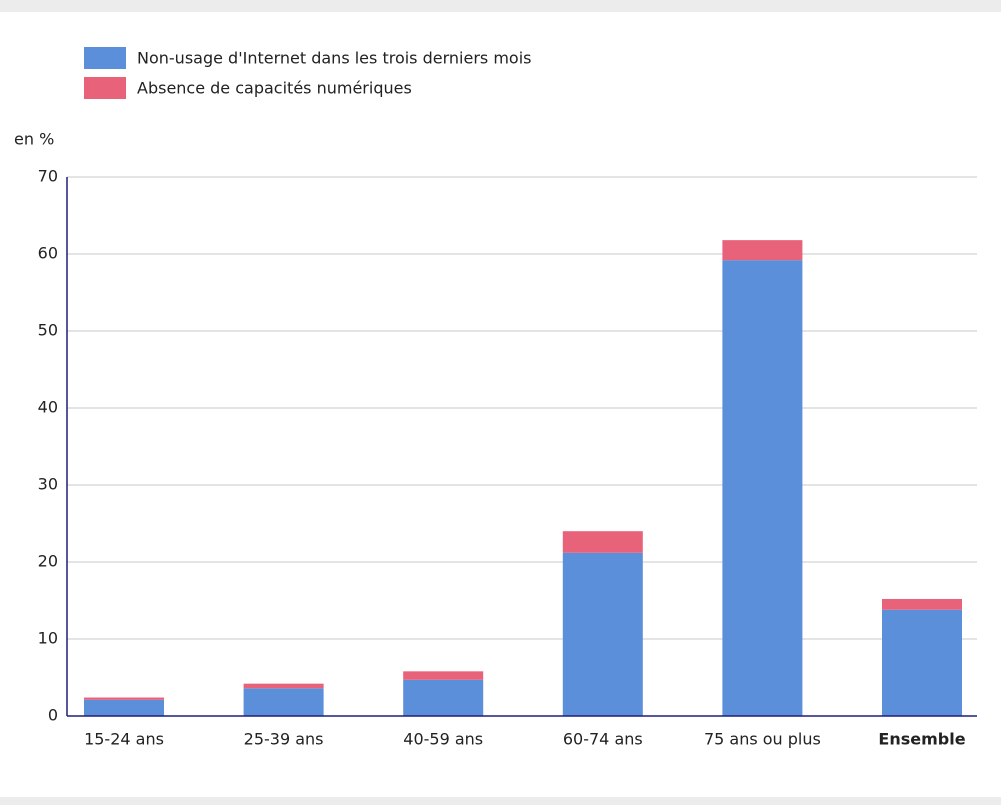 The image size is (1001, 805). What do you see at coordinates (48, 330) in the screenshot?
I see `y-tick-label: 50` at bounding box center [48, 330].